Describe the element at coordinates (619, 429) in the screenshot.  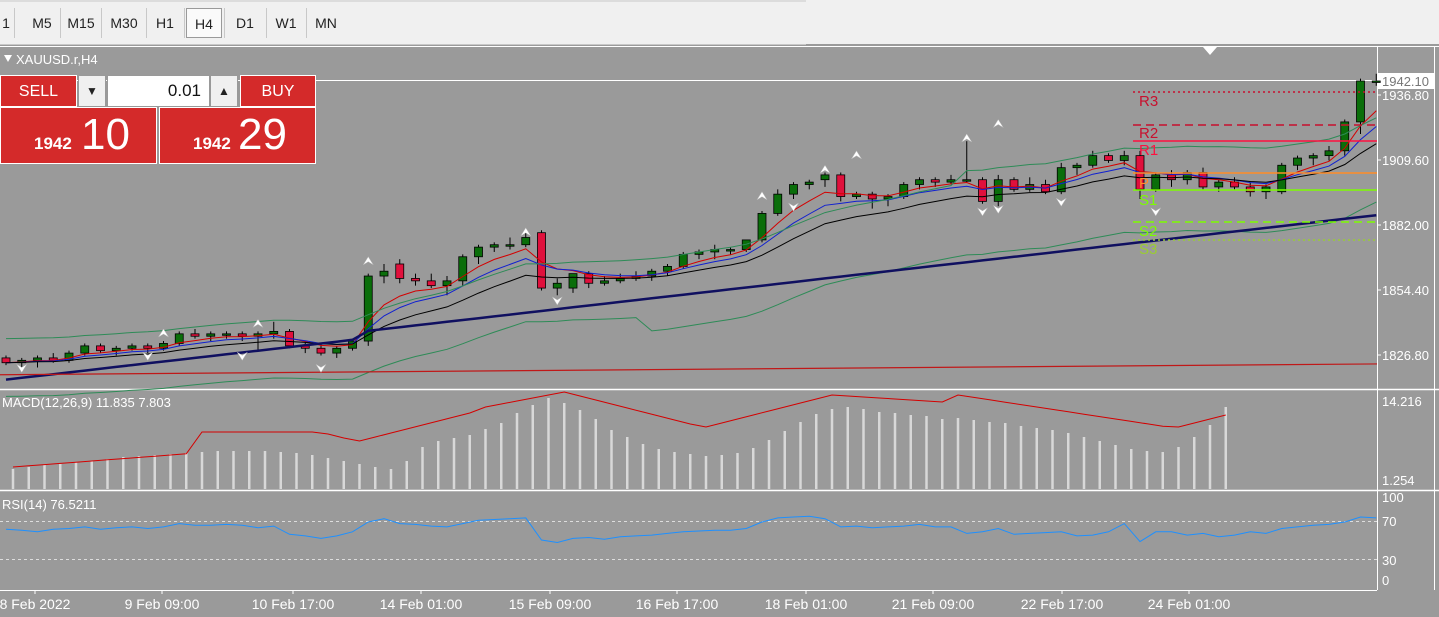
I see `macd-signal-line` at that location.